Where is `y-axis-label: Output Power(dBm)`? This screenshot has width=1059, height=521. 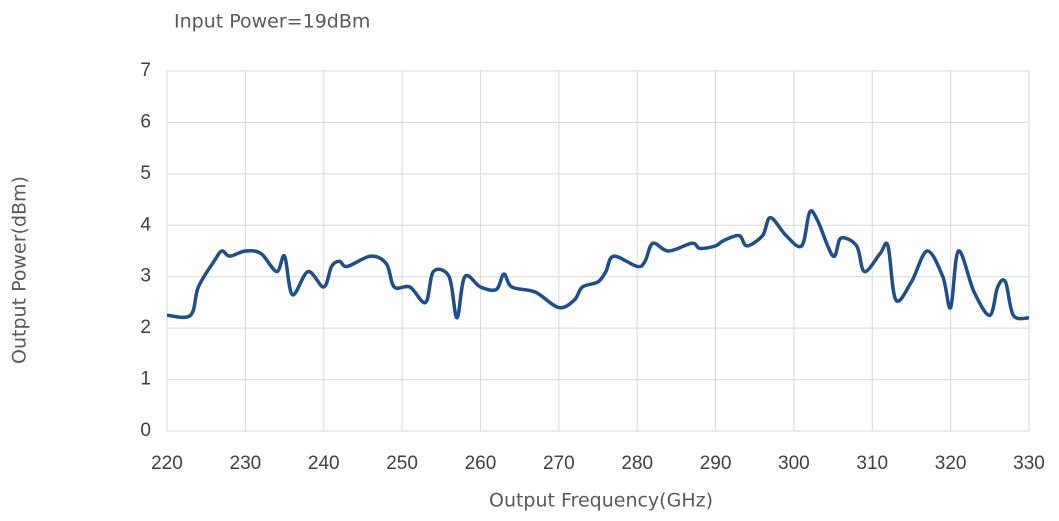
y-axis-label: Output Power(dBm) is located at coordinates (20, 270).